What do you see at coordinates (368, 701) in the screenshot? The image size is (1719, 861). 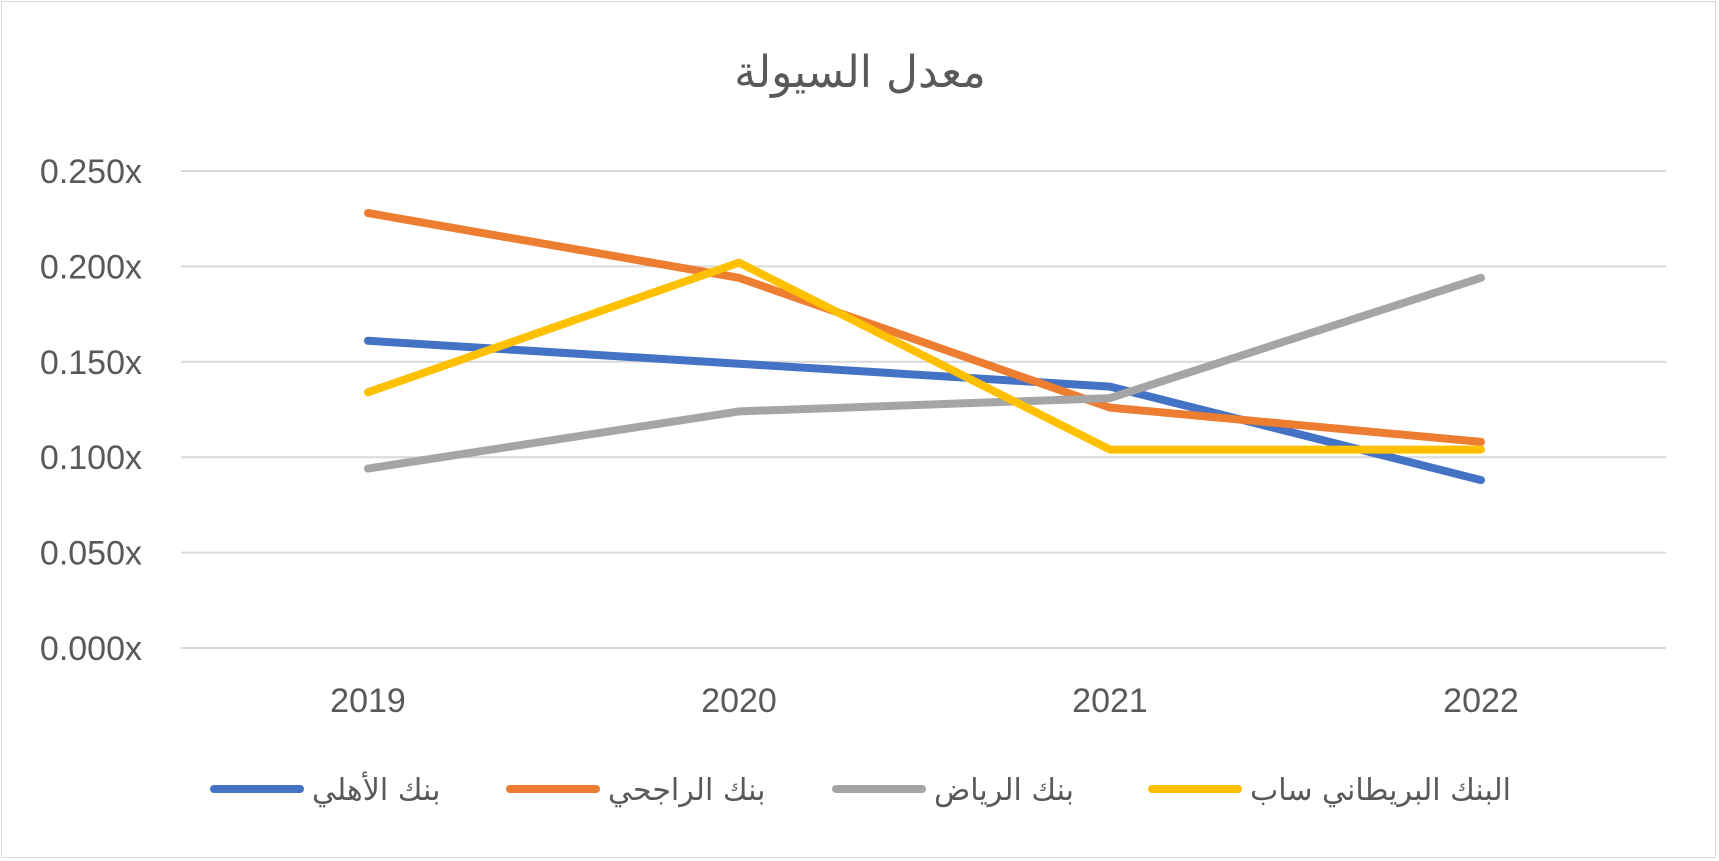 I see `x-tick-label: 2019` at bounding box center [368, 701].